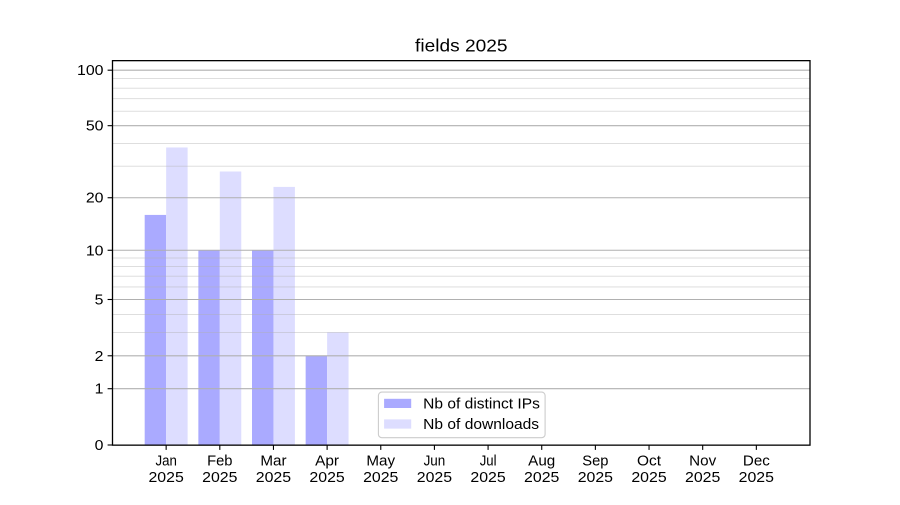 This screenshot has height=505, width=900. Describe the element at coordinates (756, 462) in the screenshot. I see `svg-text: Dec` at that location.